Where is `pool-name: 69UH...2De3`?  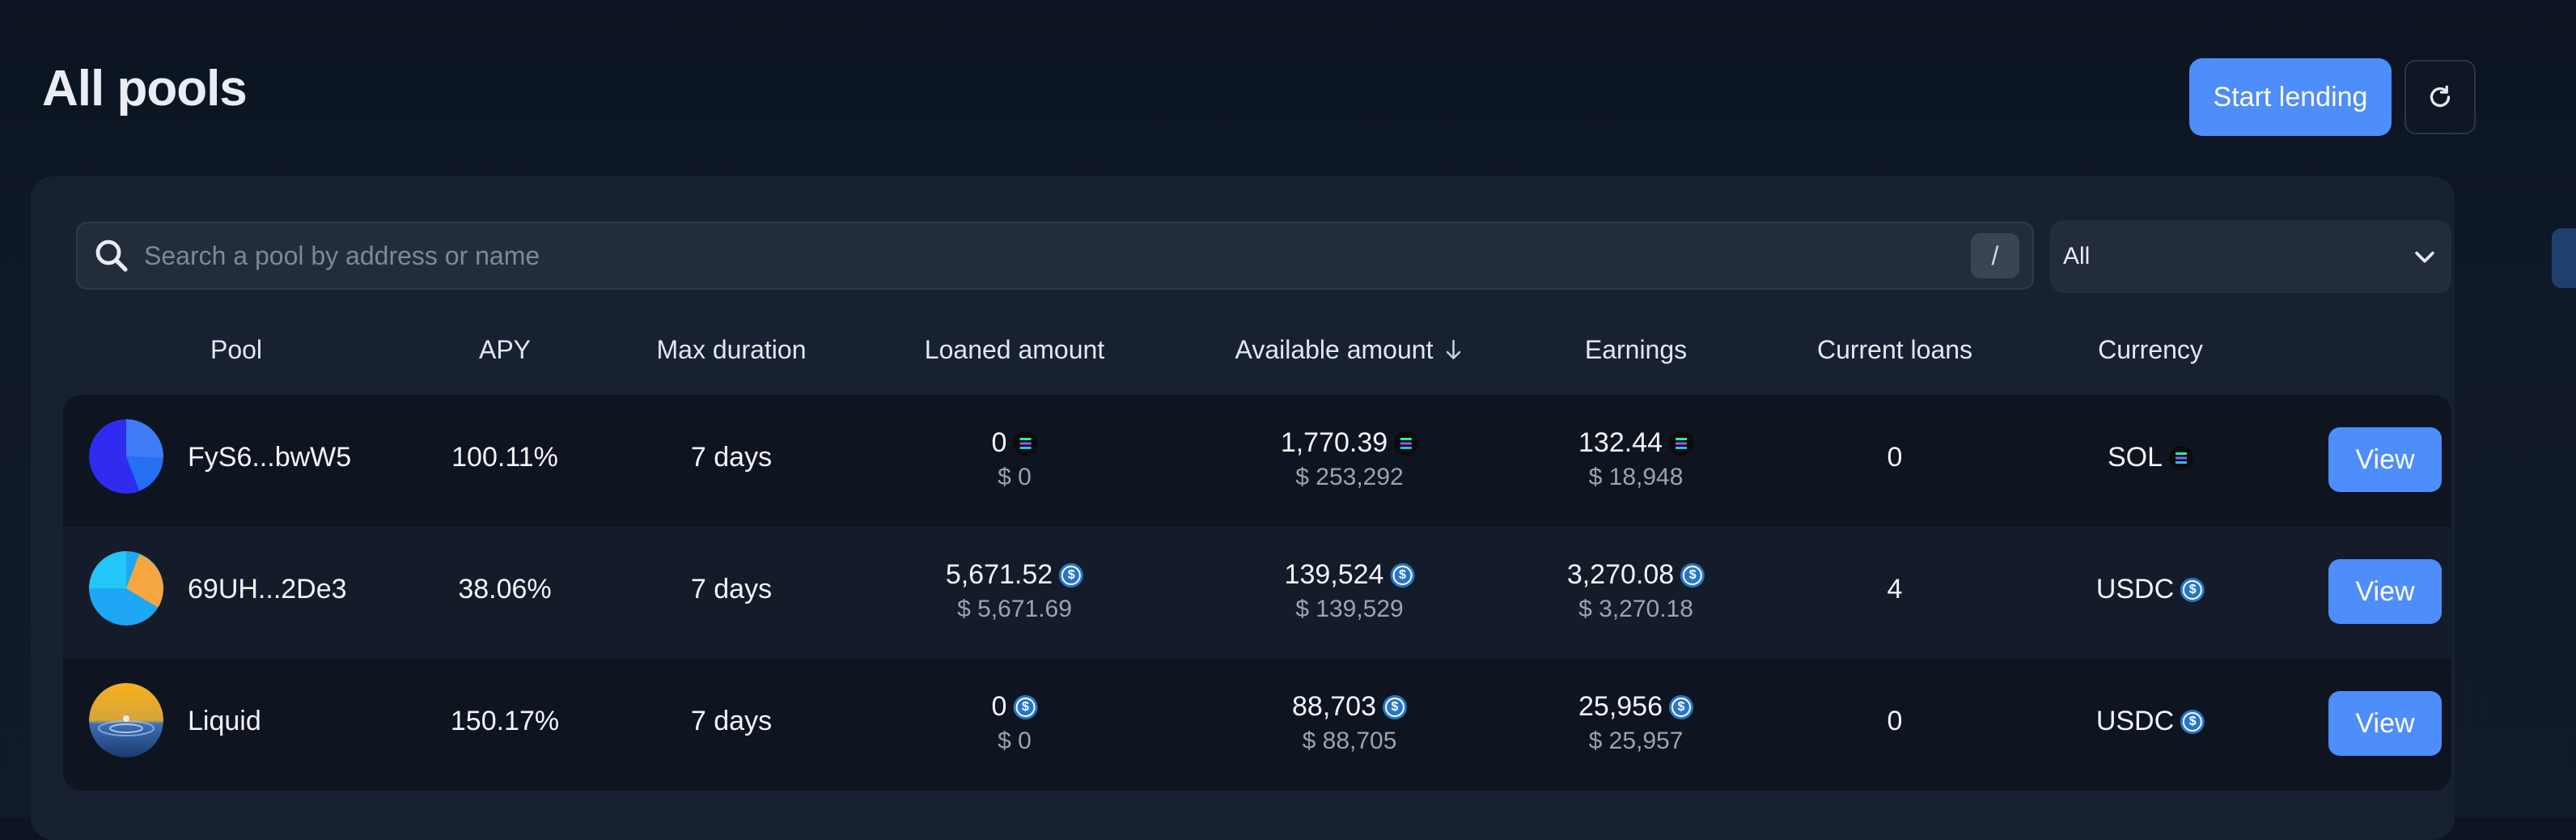 pool-name: 69UH...2De3 is located at coordinates (267, 589).